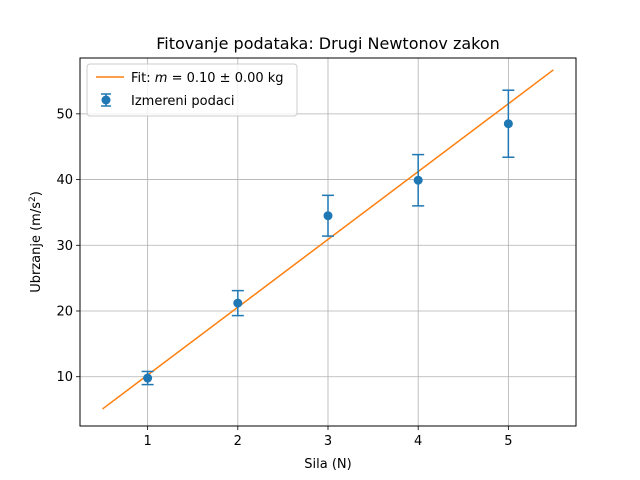 Image resolution: width=640 pixels, height=480 pixels. Describe the element at coordinates (328, 43) in the screenshot. I see `chart-title: Fitovanje podataka: Drugi Newtonov zakon` at that location.